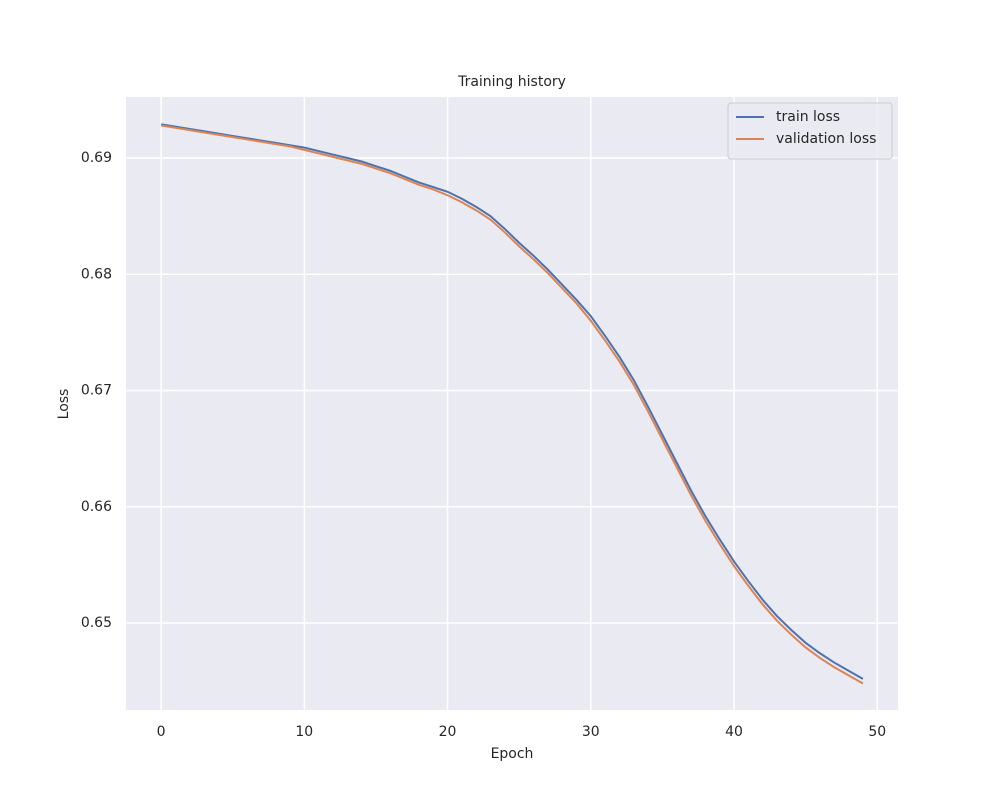 Image resolution: width=1000 pixels, height=804 pixels. Describe the element at coordinates (877, 732) in the screenshot. I see `x-tick-label: 50` at that location.